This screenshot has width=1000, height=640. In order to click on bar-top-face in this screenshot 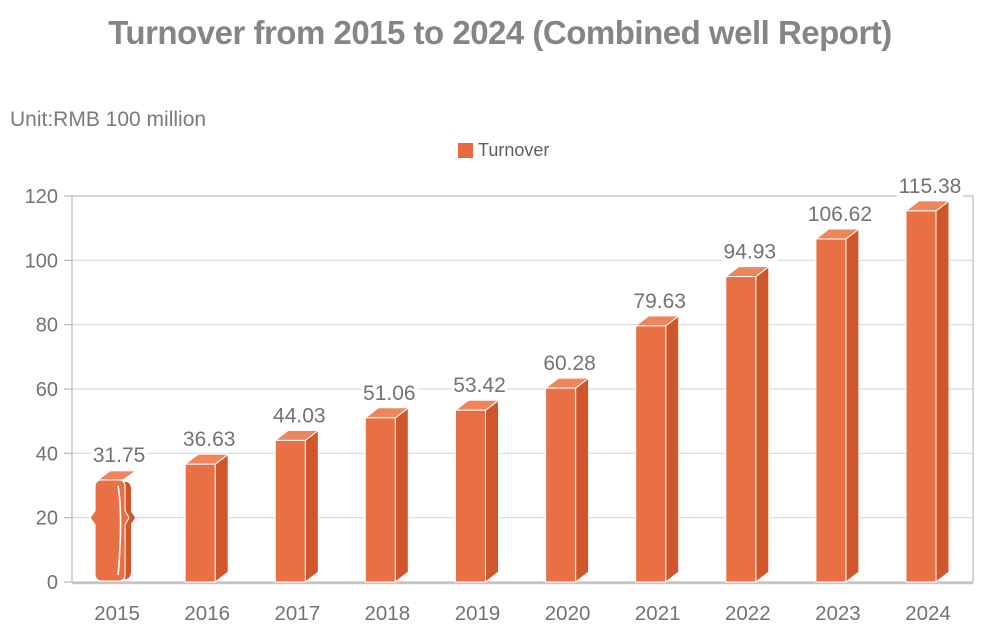, I will do `click(117, 475)`.